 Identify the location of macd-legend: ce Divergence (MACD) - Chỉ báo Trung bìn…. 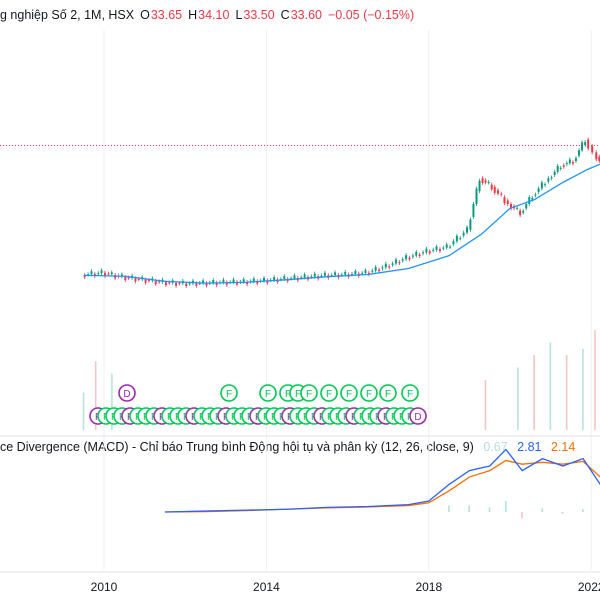
(290, 449).